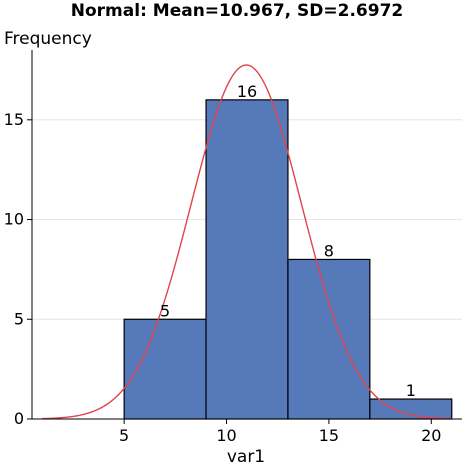  I want to click on x-tick-label-10: 10, so click(226, 435).